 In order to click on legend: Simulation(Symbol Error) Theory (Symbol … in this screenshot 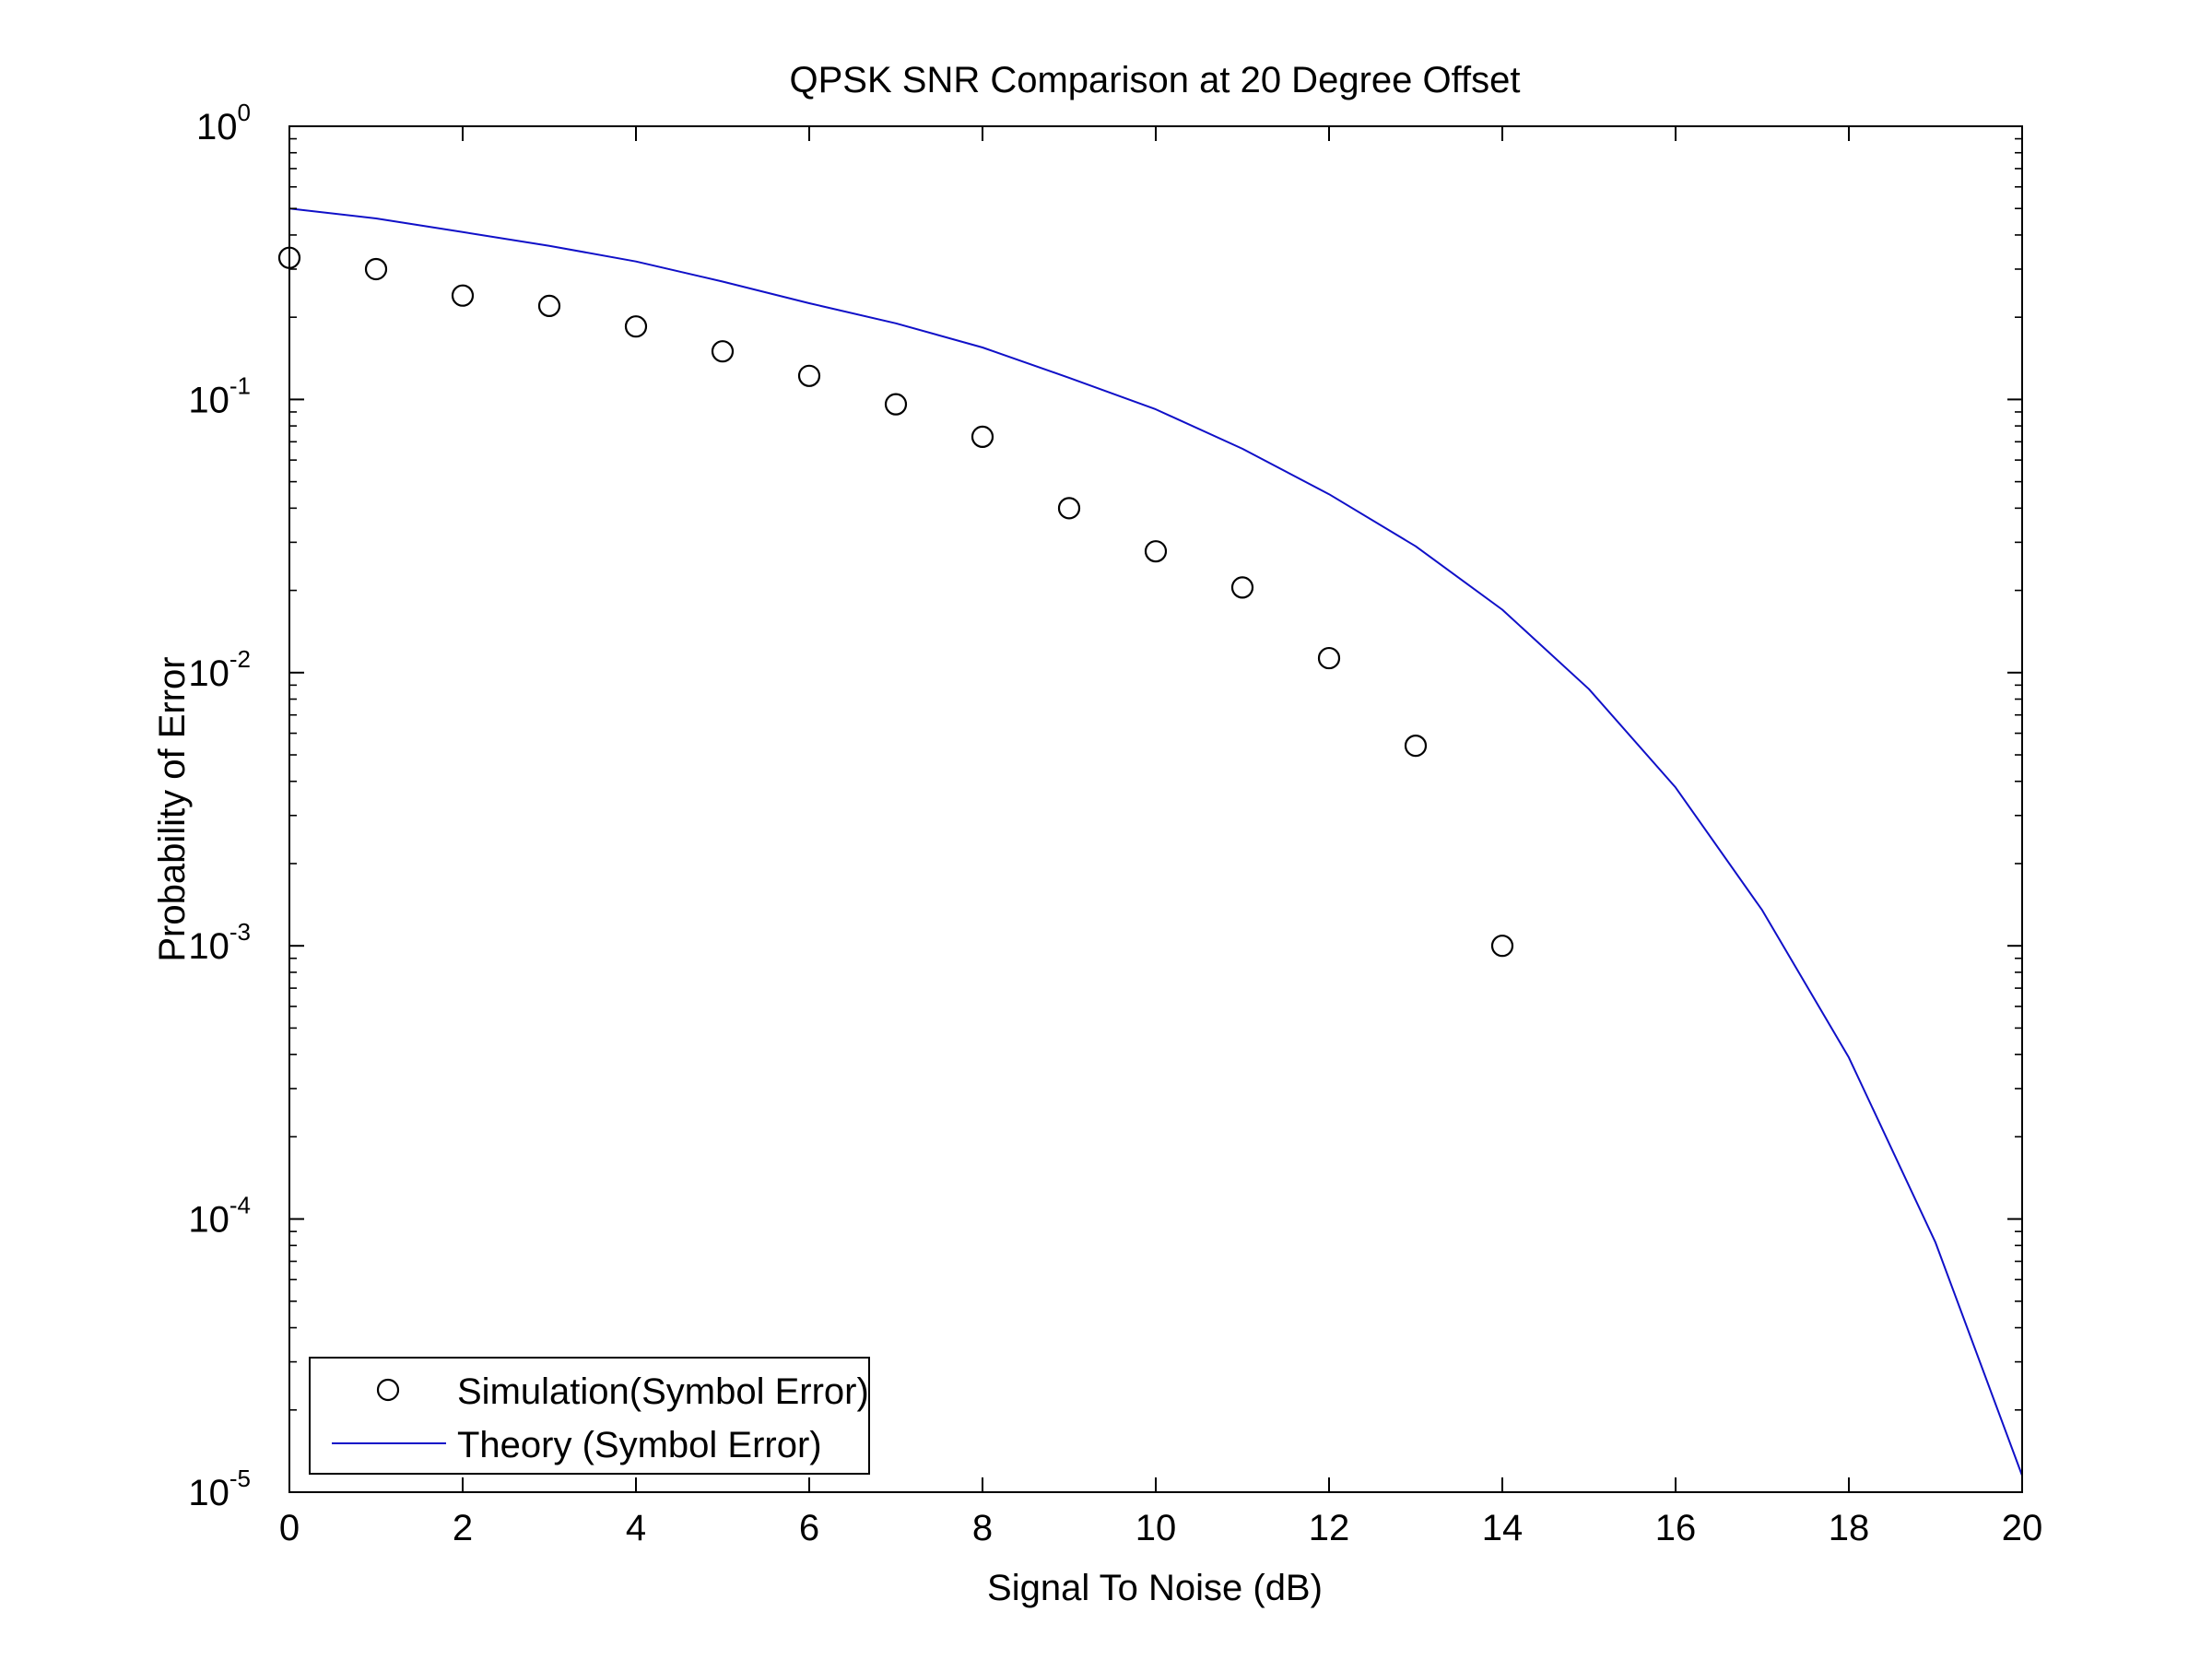, I will do `click(589, 1416)`.